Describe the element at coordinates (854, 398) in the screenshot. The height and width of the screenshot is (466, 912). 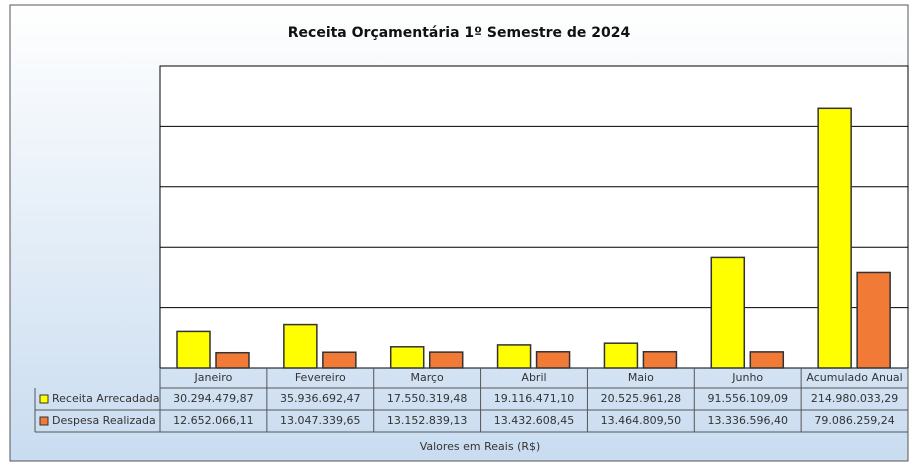
I see `data-label: 214.980.033,29` at that location.